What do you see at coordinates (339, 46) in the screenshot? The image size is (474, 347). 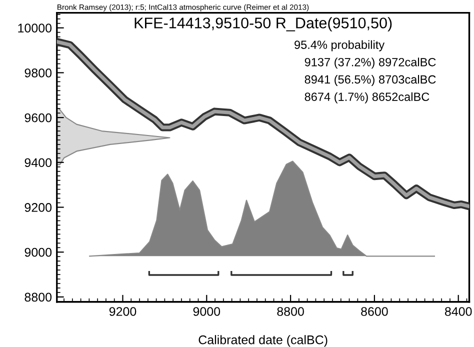 I see `annotation: 95.4% probability` at bounding box center [339, 46].